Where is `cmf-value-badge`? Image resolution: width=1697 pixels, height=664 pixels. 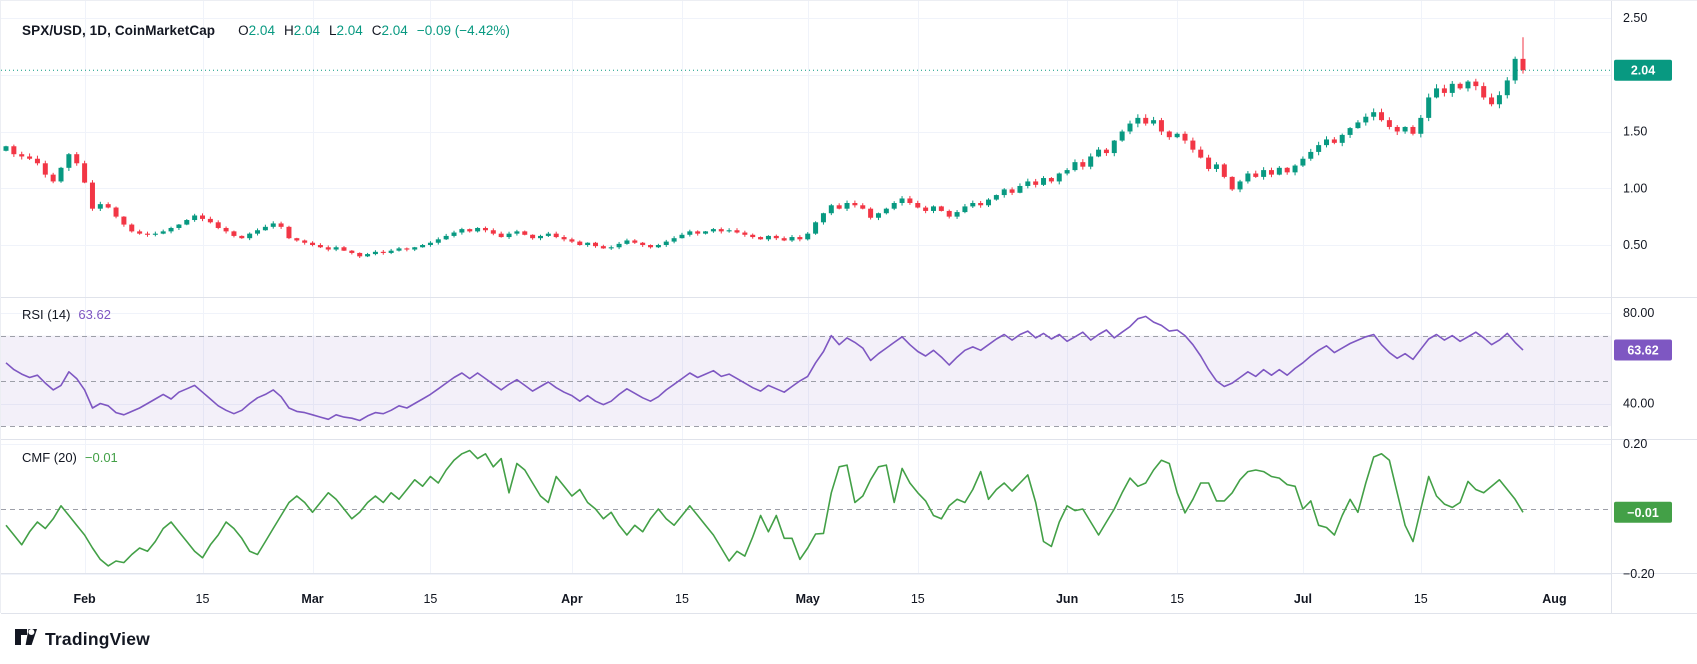
cmf-value-badge is located at coordinates (1643, 512).